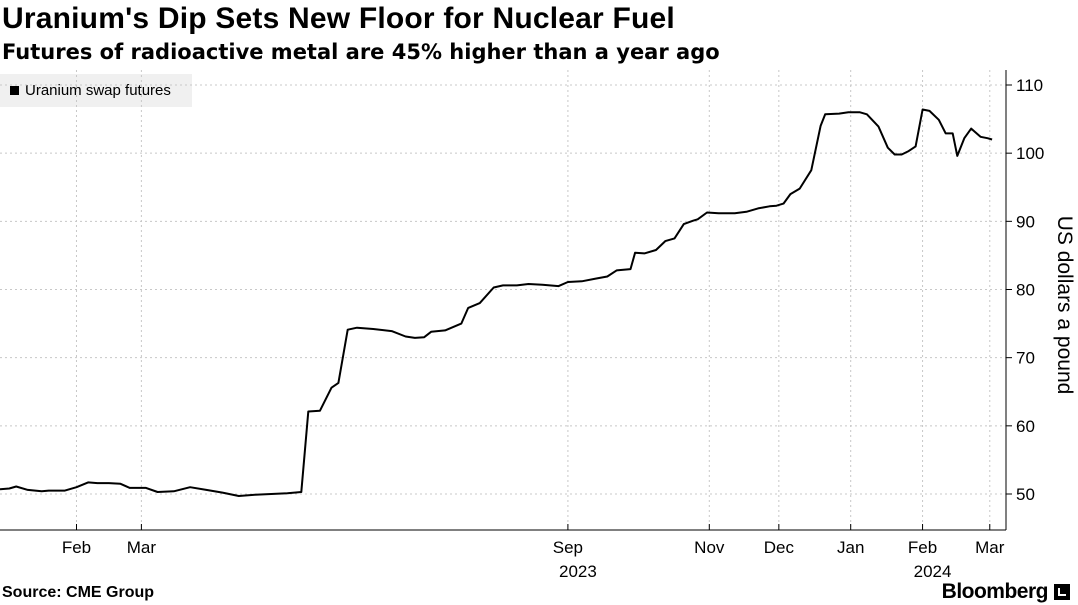 Image resolution: width=1078 pixels, height=605 pixels. What do you see at coordinates (1025, 426) in the screenshot?
I see `y-tick-label: 60` at bounding box center [1025, 426].